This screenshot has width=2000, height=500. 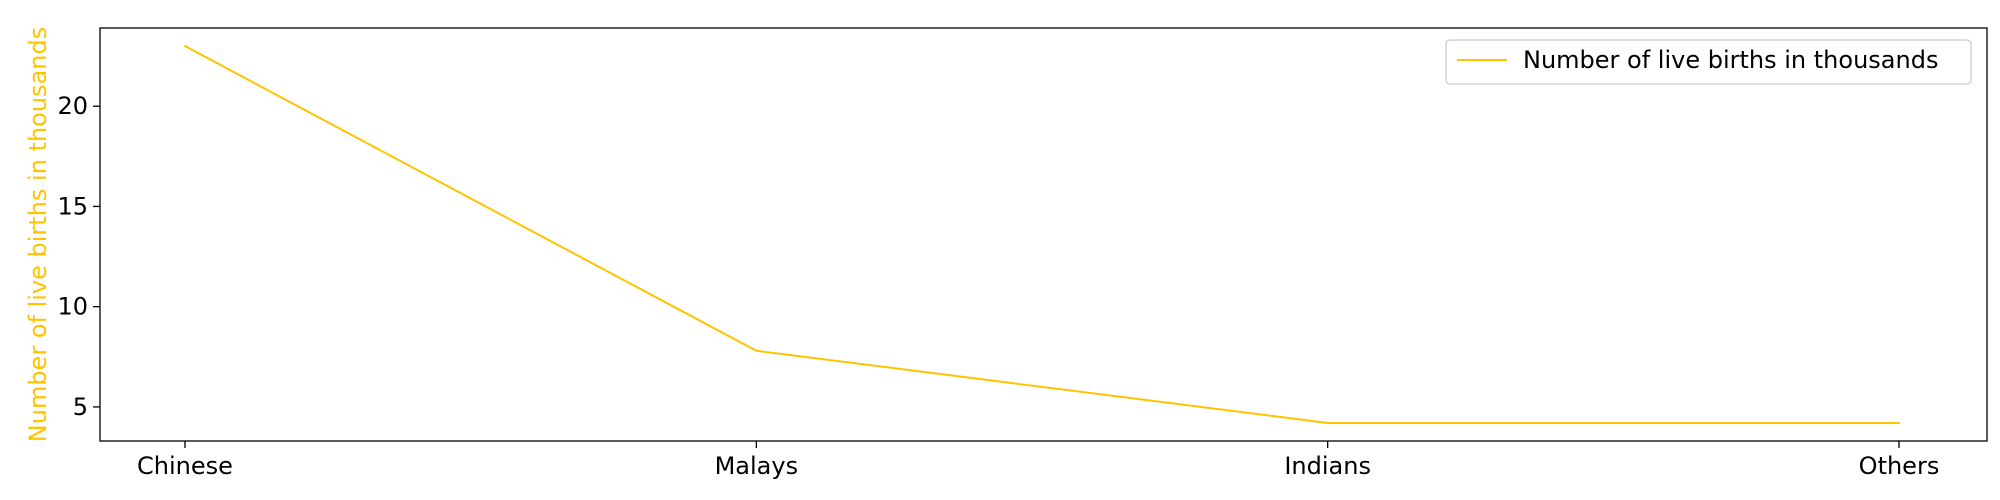 I want to click on y-tick-label: 10, so click(x=72, y=307).